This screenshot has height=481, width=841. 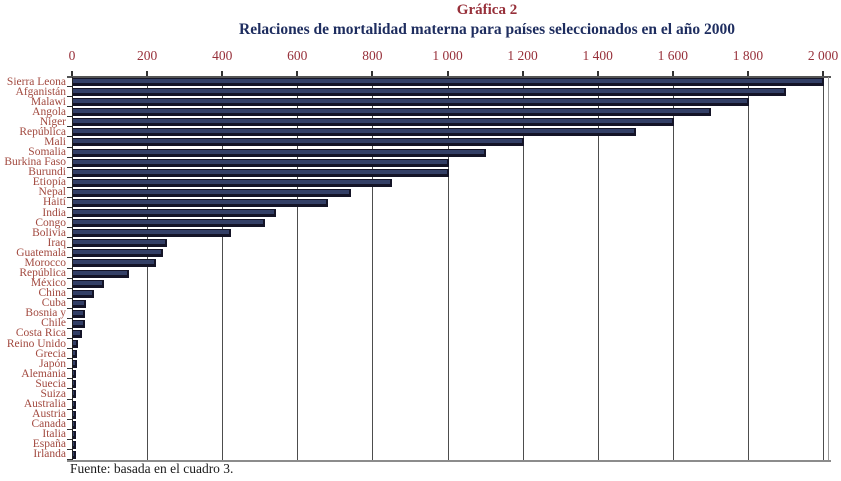 What do you see at coordinates (828, 268) in the screenshot?
I see `plot-right-border` at bounding box center [828, 268].